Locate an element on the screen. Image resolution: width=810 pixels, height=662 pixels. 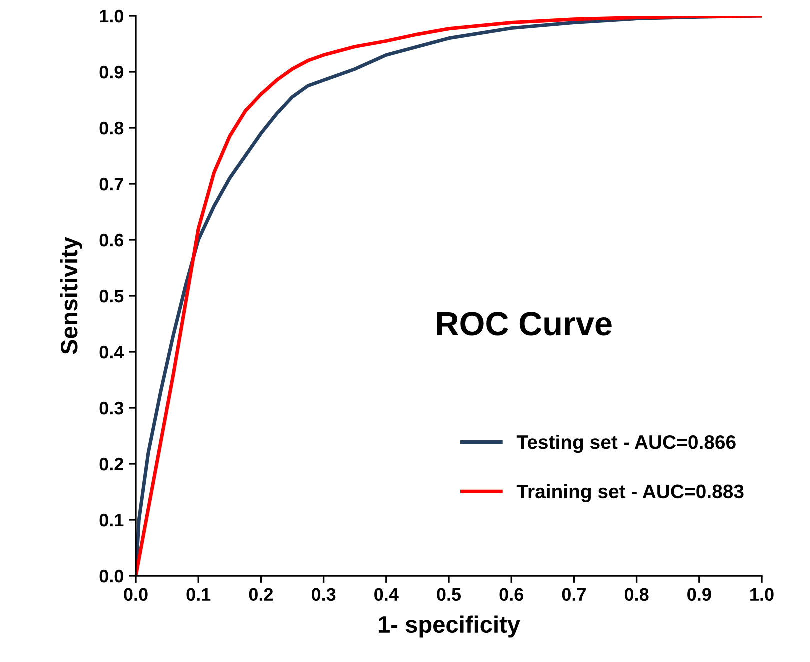
y-tick-label: 0.3 is located at coordinates (112, 408).